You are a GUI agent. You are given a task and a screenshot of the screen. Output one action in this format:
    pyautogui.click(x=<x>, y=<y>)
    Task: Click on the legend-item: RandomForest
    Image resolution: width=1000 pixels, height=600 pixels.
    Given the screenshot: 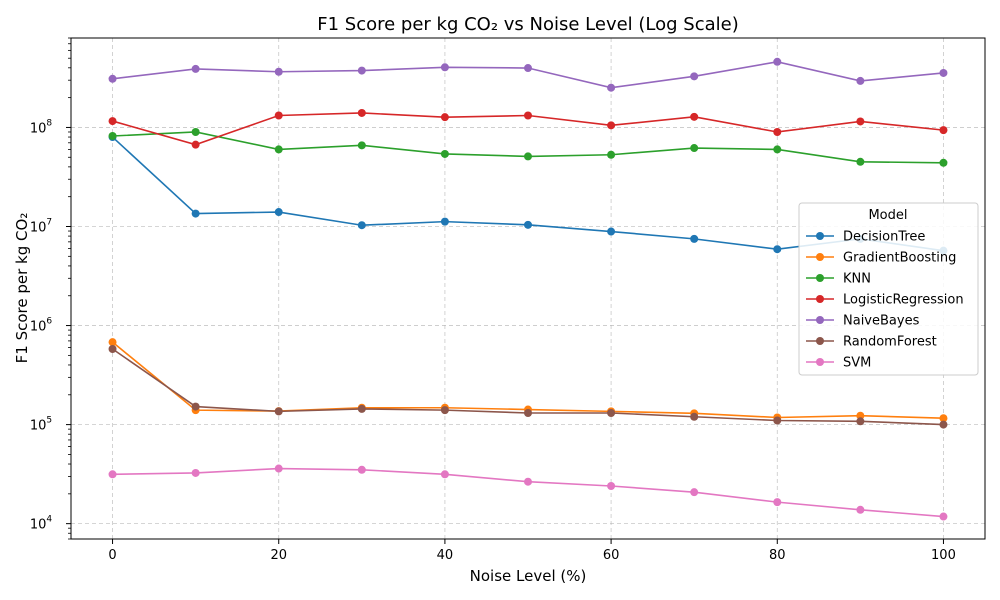 What is the action you would take?
    pyautogui.click(x=871, y=342)
    